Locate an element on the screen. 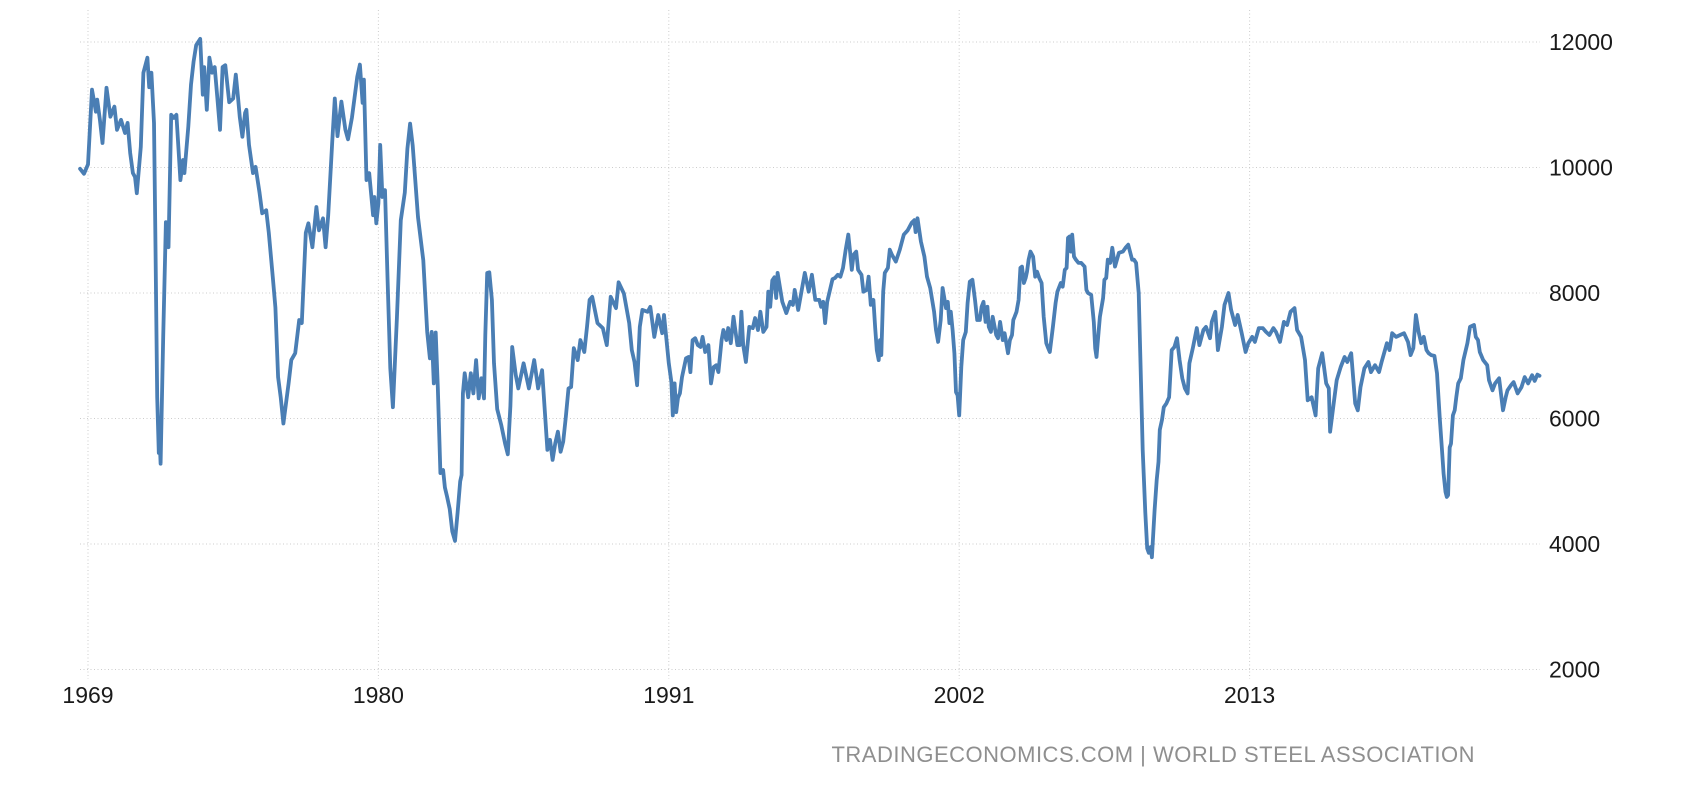 The height and width of the screenshot is (800, 1700). y-axis-label-8000: 8000 is located at coordinates (1574, 293).